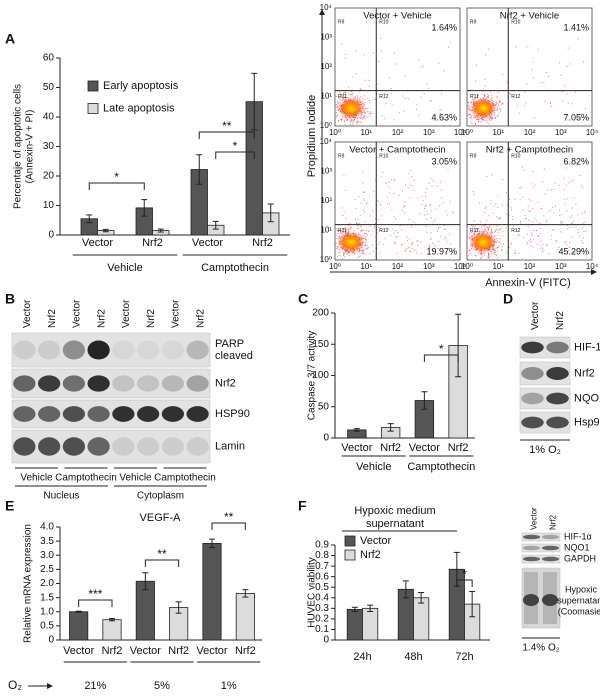 This screenshot has width=600, height=699. What do you see at coordinates (413, 657) in the screenshot?
I see `x-tick-label: 48h` at bounding box center [413, 657].